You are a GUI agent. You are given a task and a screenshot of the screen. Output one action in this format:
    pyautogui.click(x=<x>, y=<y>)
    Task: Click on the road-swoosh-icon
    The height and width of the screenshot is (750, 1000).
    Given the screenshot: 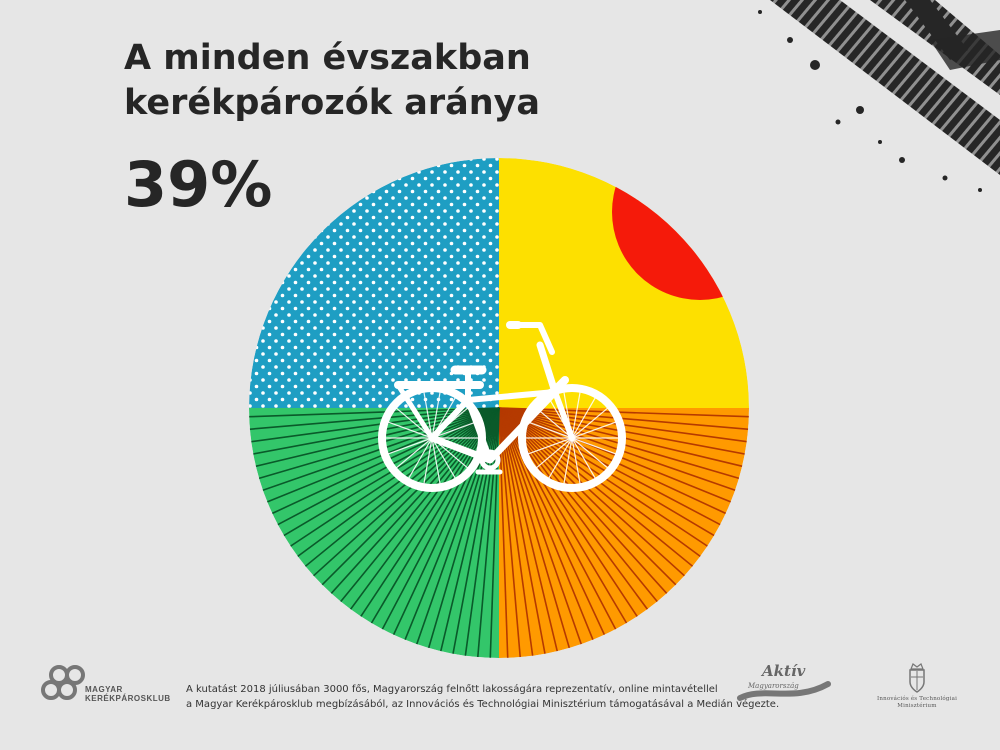 What is the action you would take?
    pyautogui.click(x=784, y=691)
    